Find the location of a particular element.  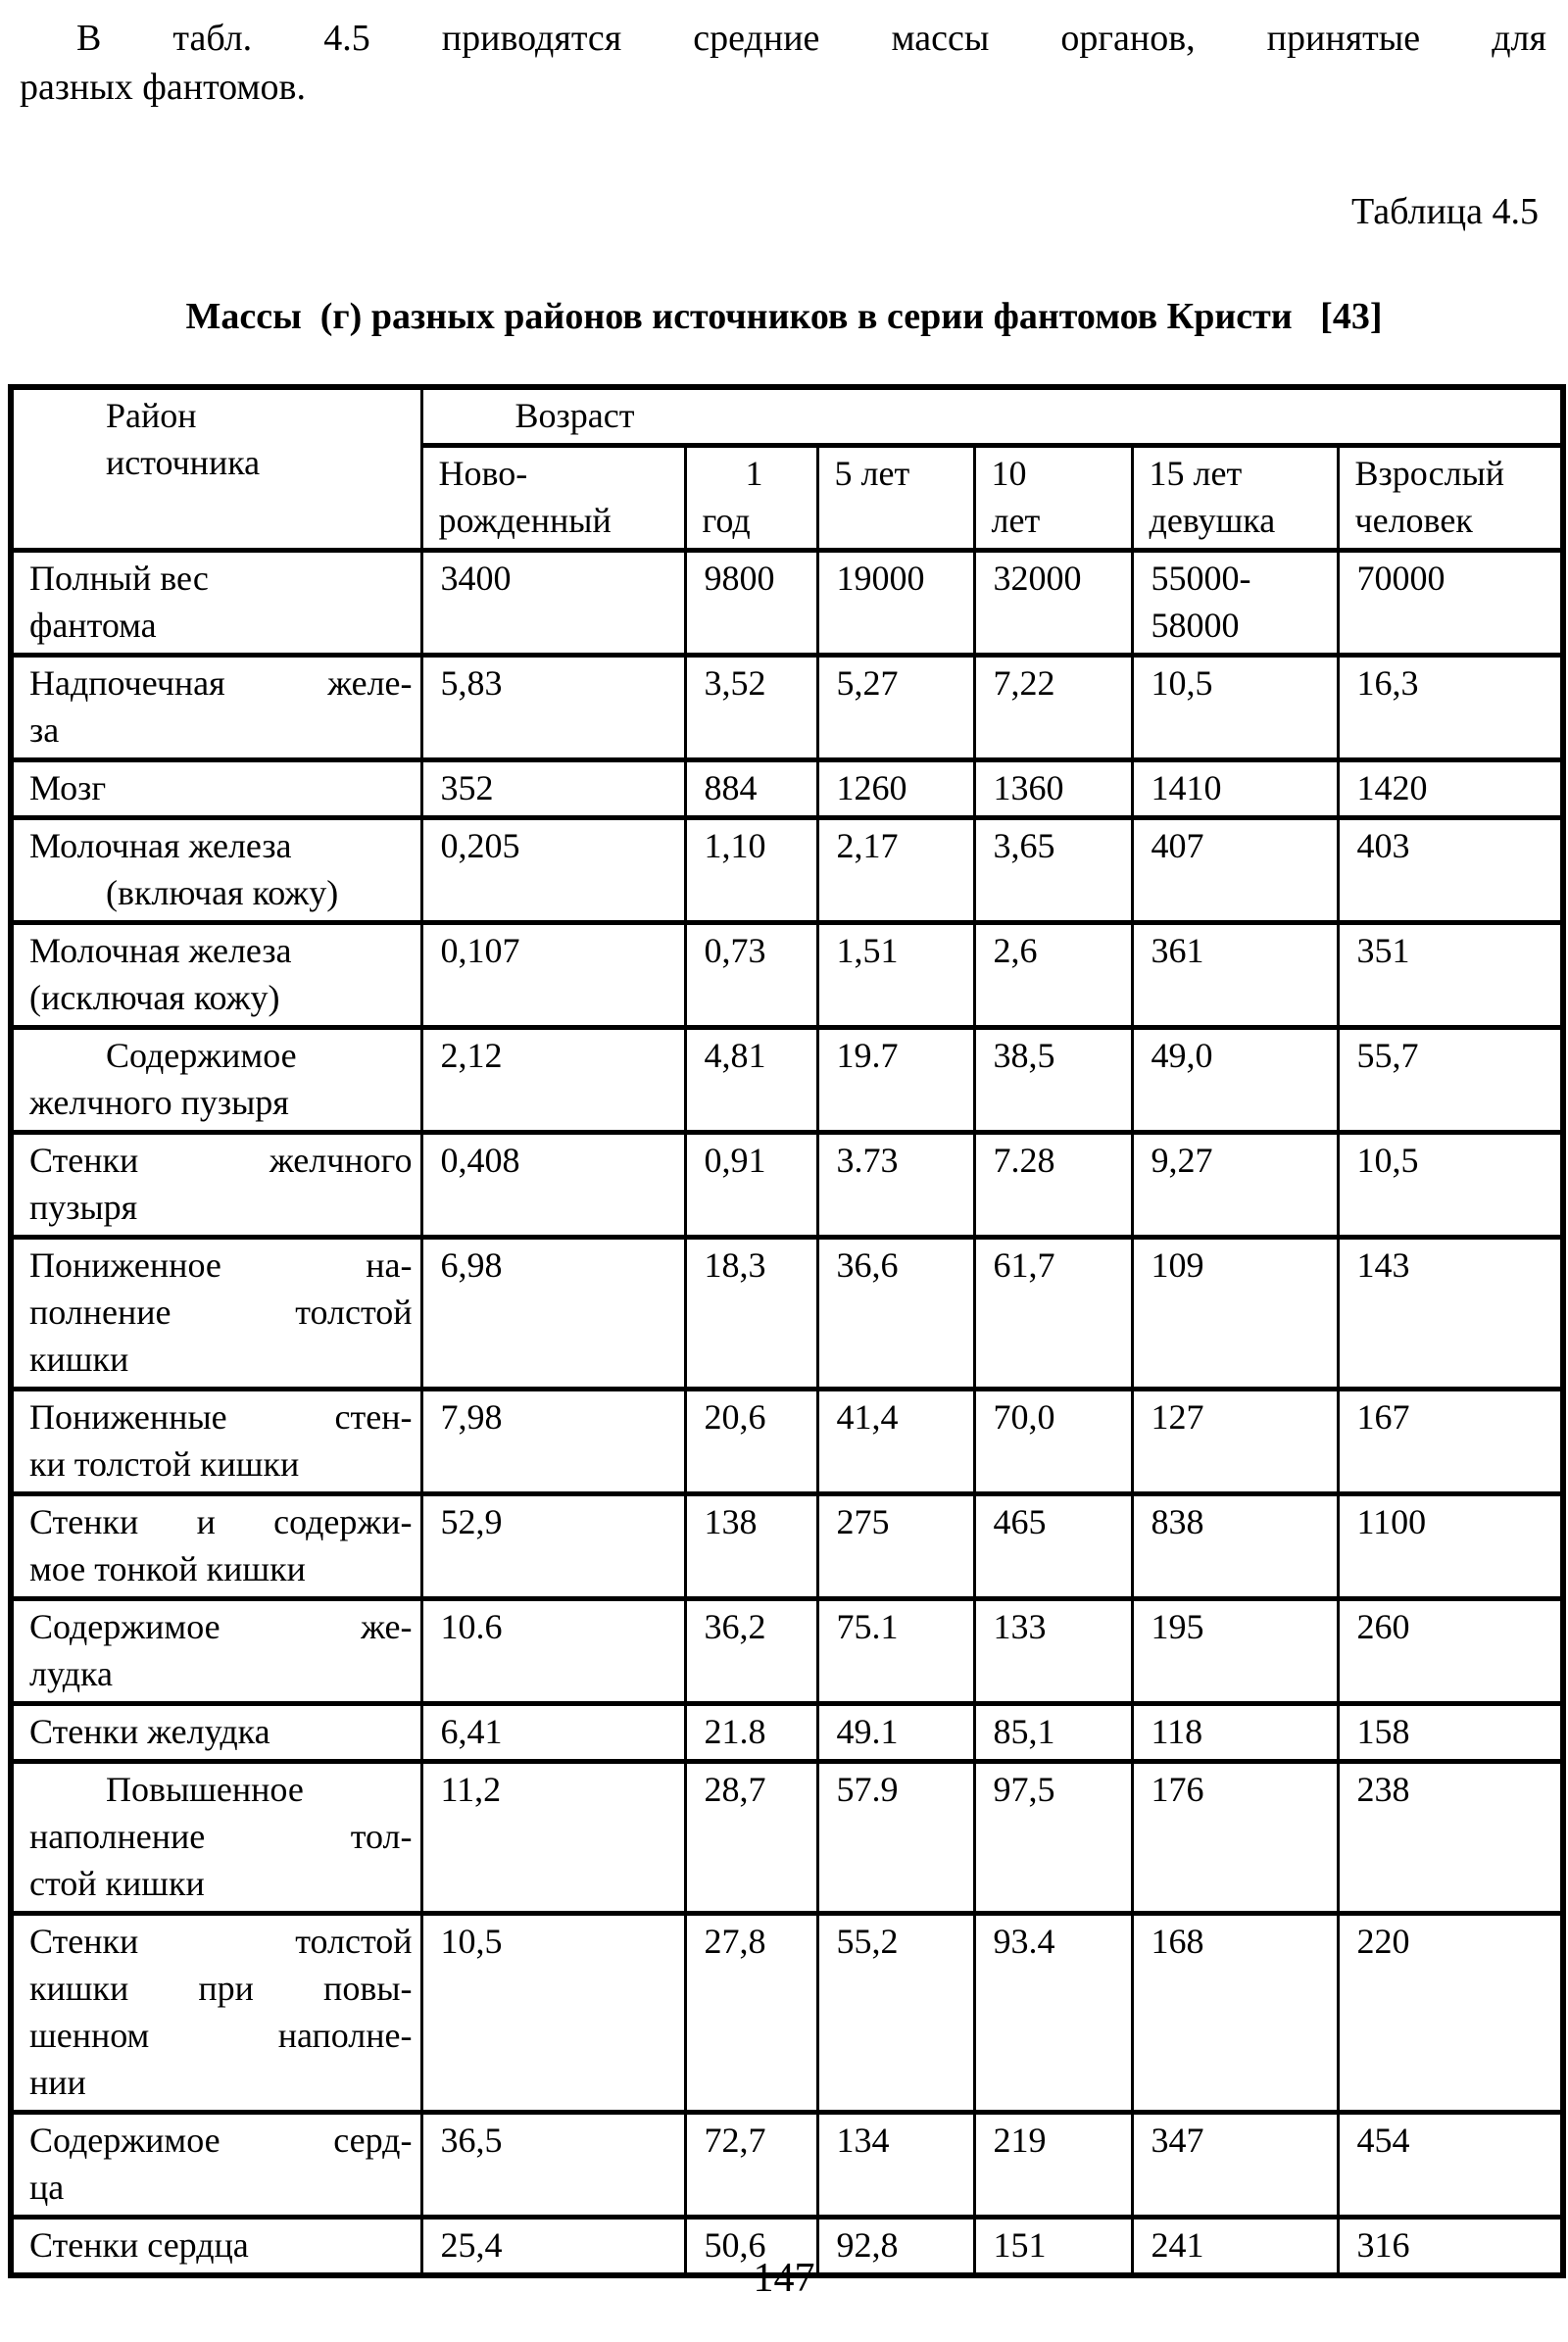

cell-line: (исключая кожу) is located at coordinates (154, 997).